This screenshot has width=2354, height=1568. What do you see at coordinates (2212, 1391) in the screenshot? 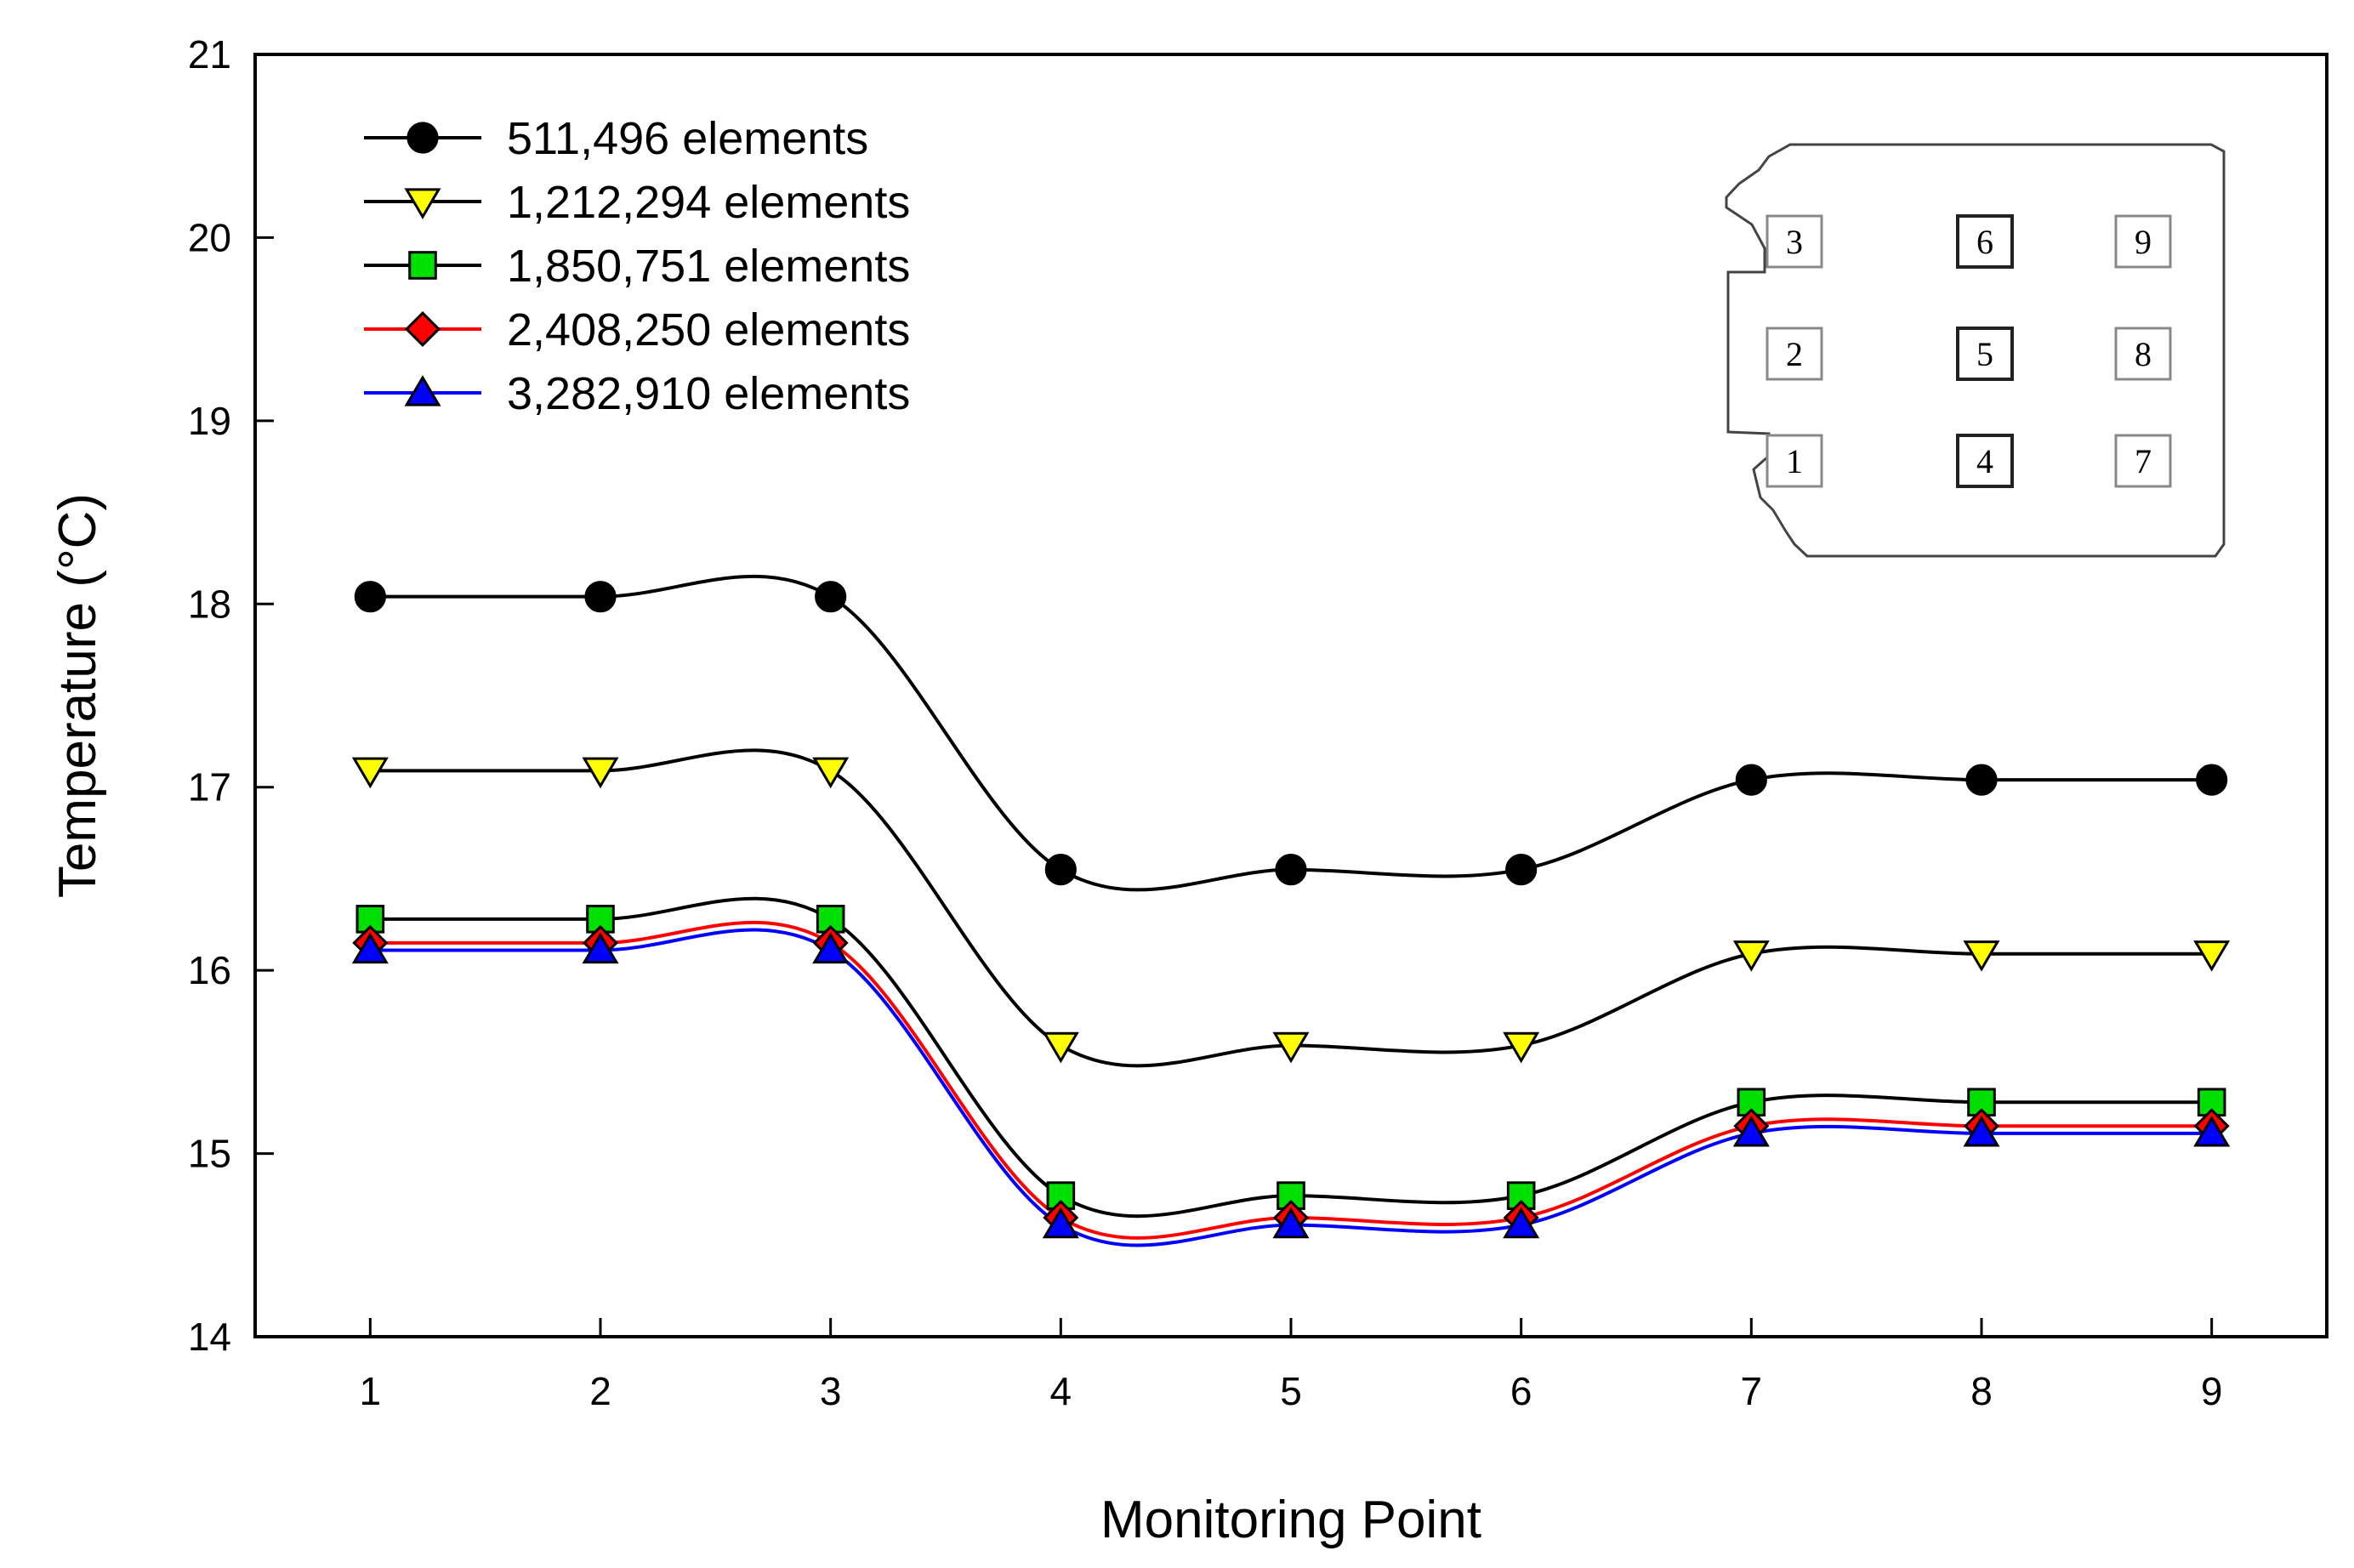
I see `x-tick-label: 9` at bounding box center [2212, 1391].